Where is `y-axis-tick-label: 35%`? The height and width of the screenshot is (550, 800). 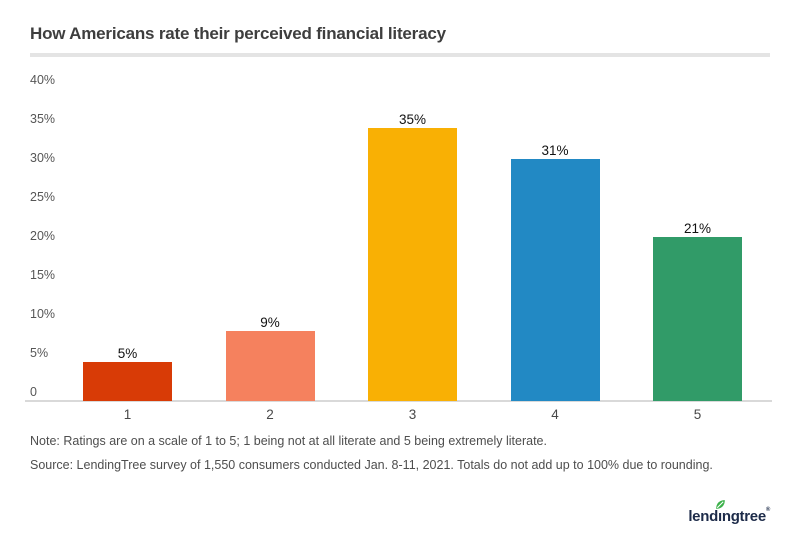
y-axis-tick-label: 35% is located at coordinates (43, 119).